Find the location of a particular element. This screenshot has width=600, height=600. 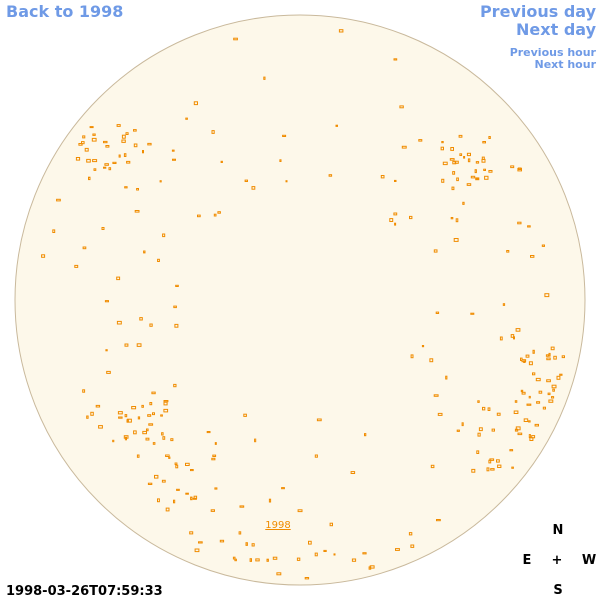

next-day-link: Next day is located at coordinates (556, 29).